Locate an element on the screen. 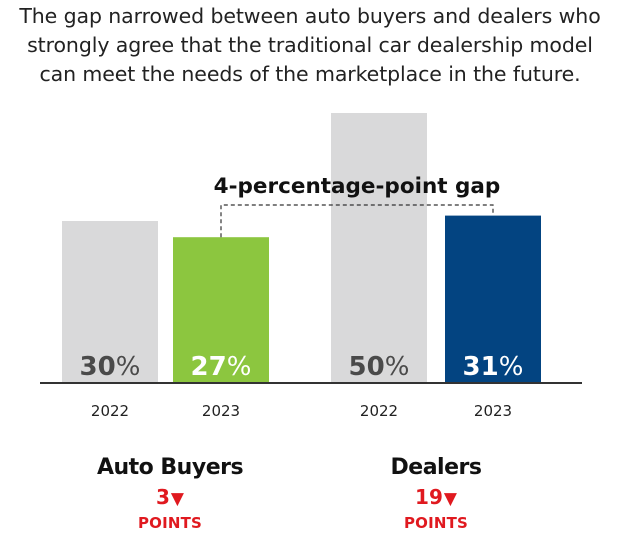 This screenshot has width=620, height=548. group-name: Dealers is located at coordinates (436, 467).